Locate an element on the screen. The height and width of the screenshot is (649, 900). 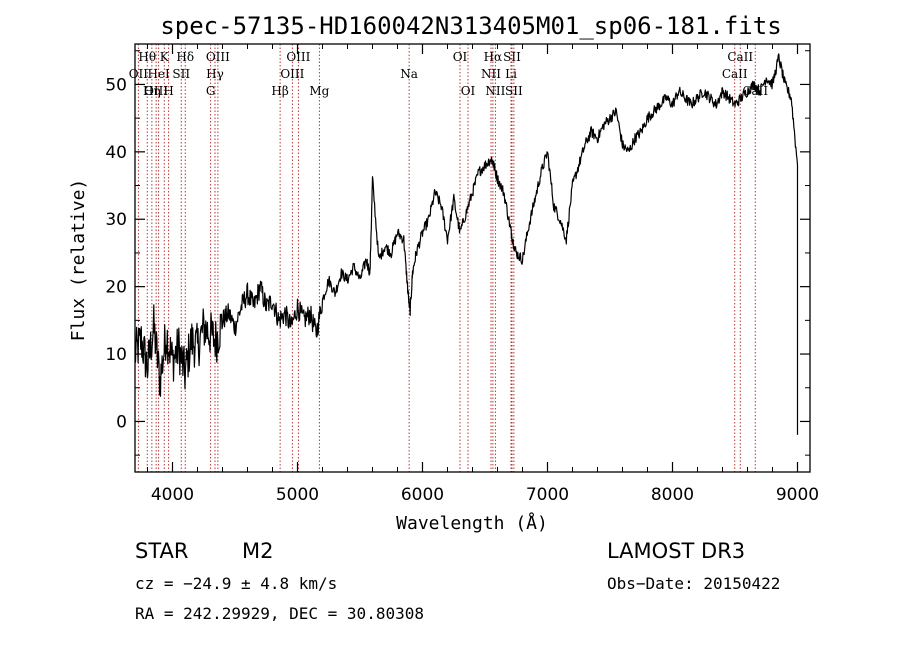
spectral-line-label: H is located at coordinates (168, 91).